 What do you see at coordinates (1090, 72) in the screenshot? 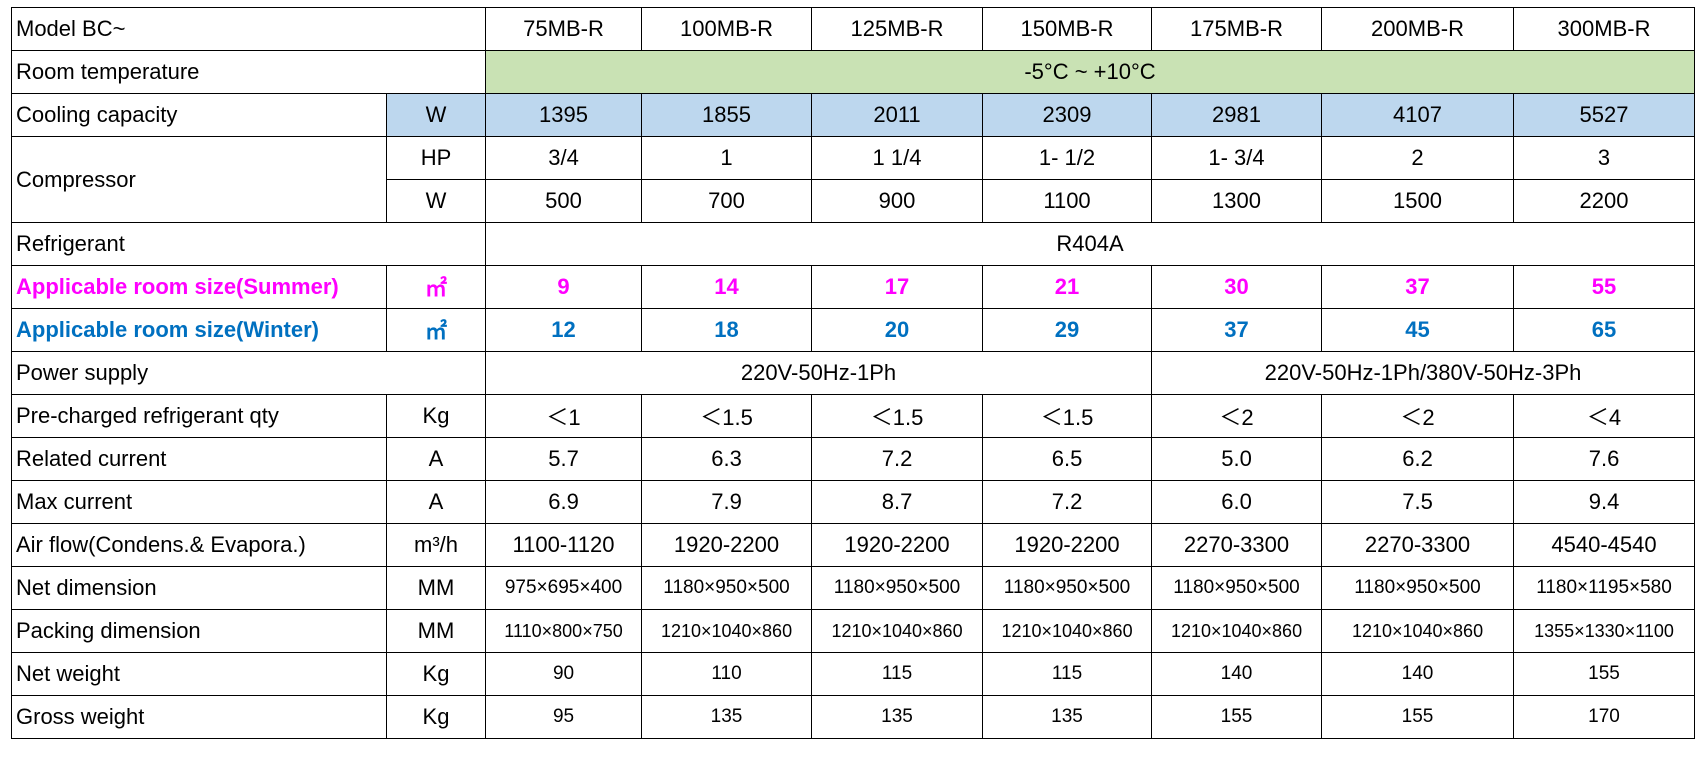
I see `value: -5°C ~ +10°C` at bounding box center [1090, 72].